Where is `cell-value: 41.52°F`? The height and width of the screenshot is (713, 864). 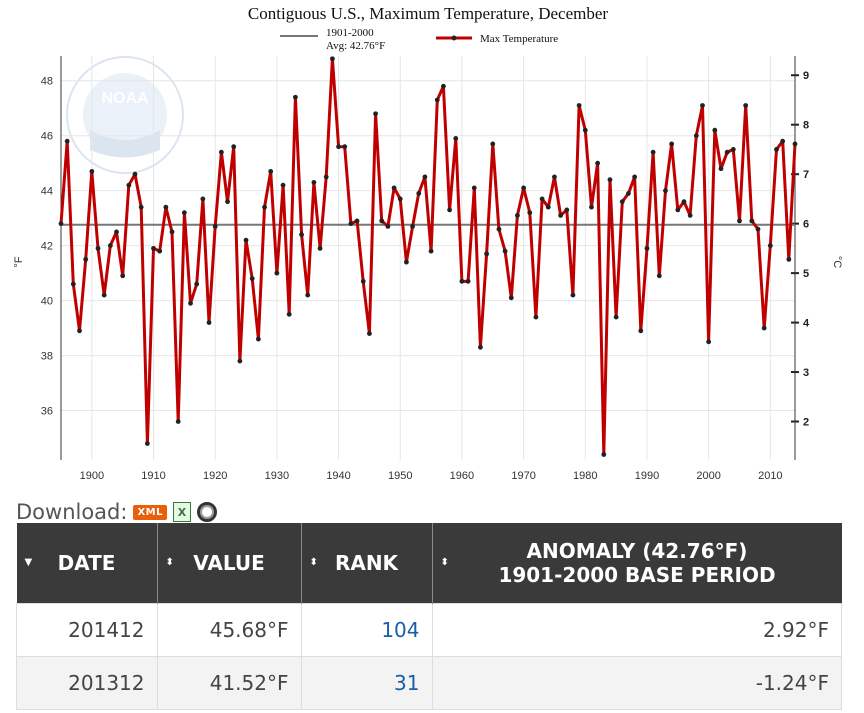
cell-value: 41.52°F is located at coordinates (229, 683).